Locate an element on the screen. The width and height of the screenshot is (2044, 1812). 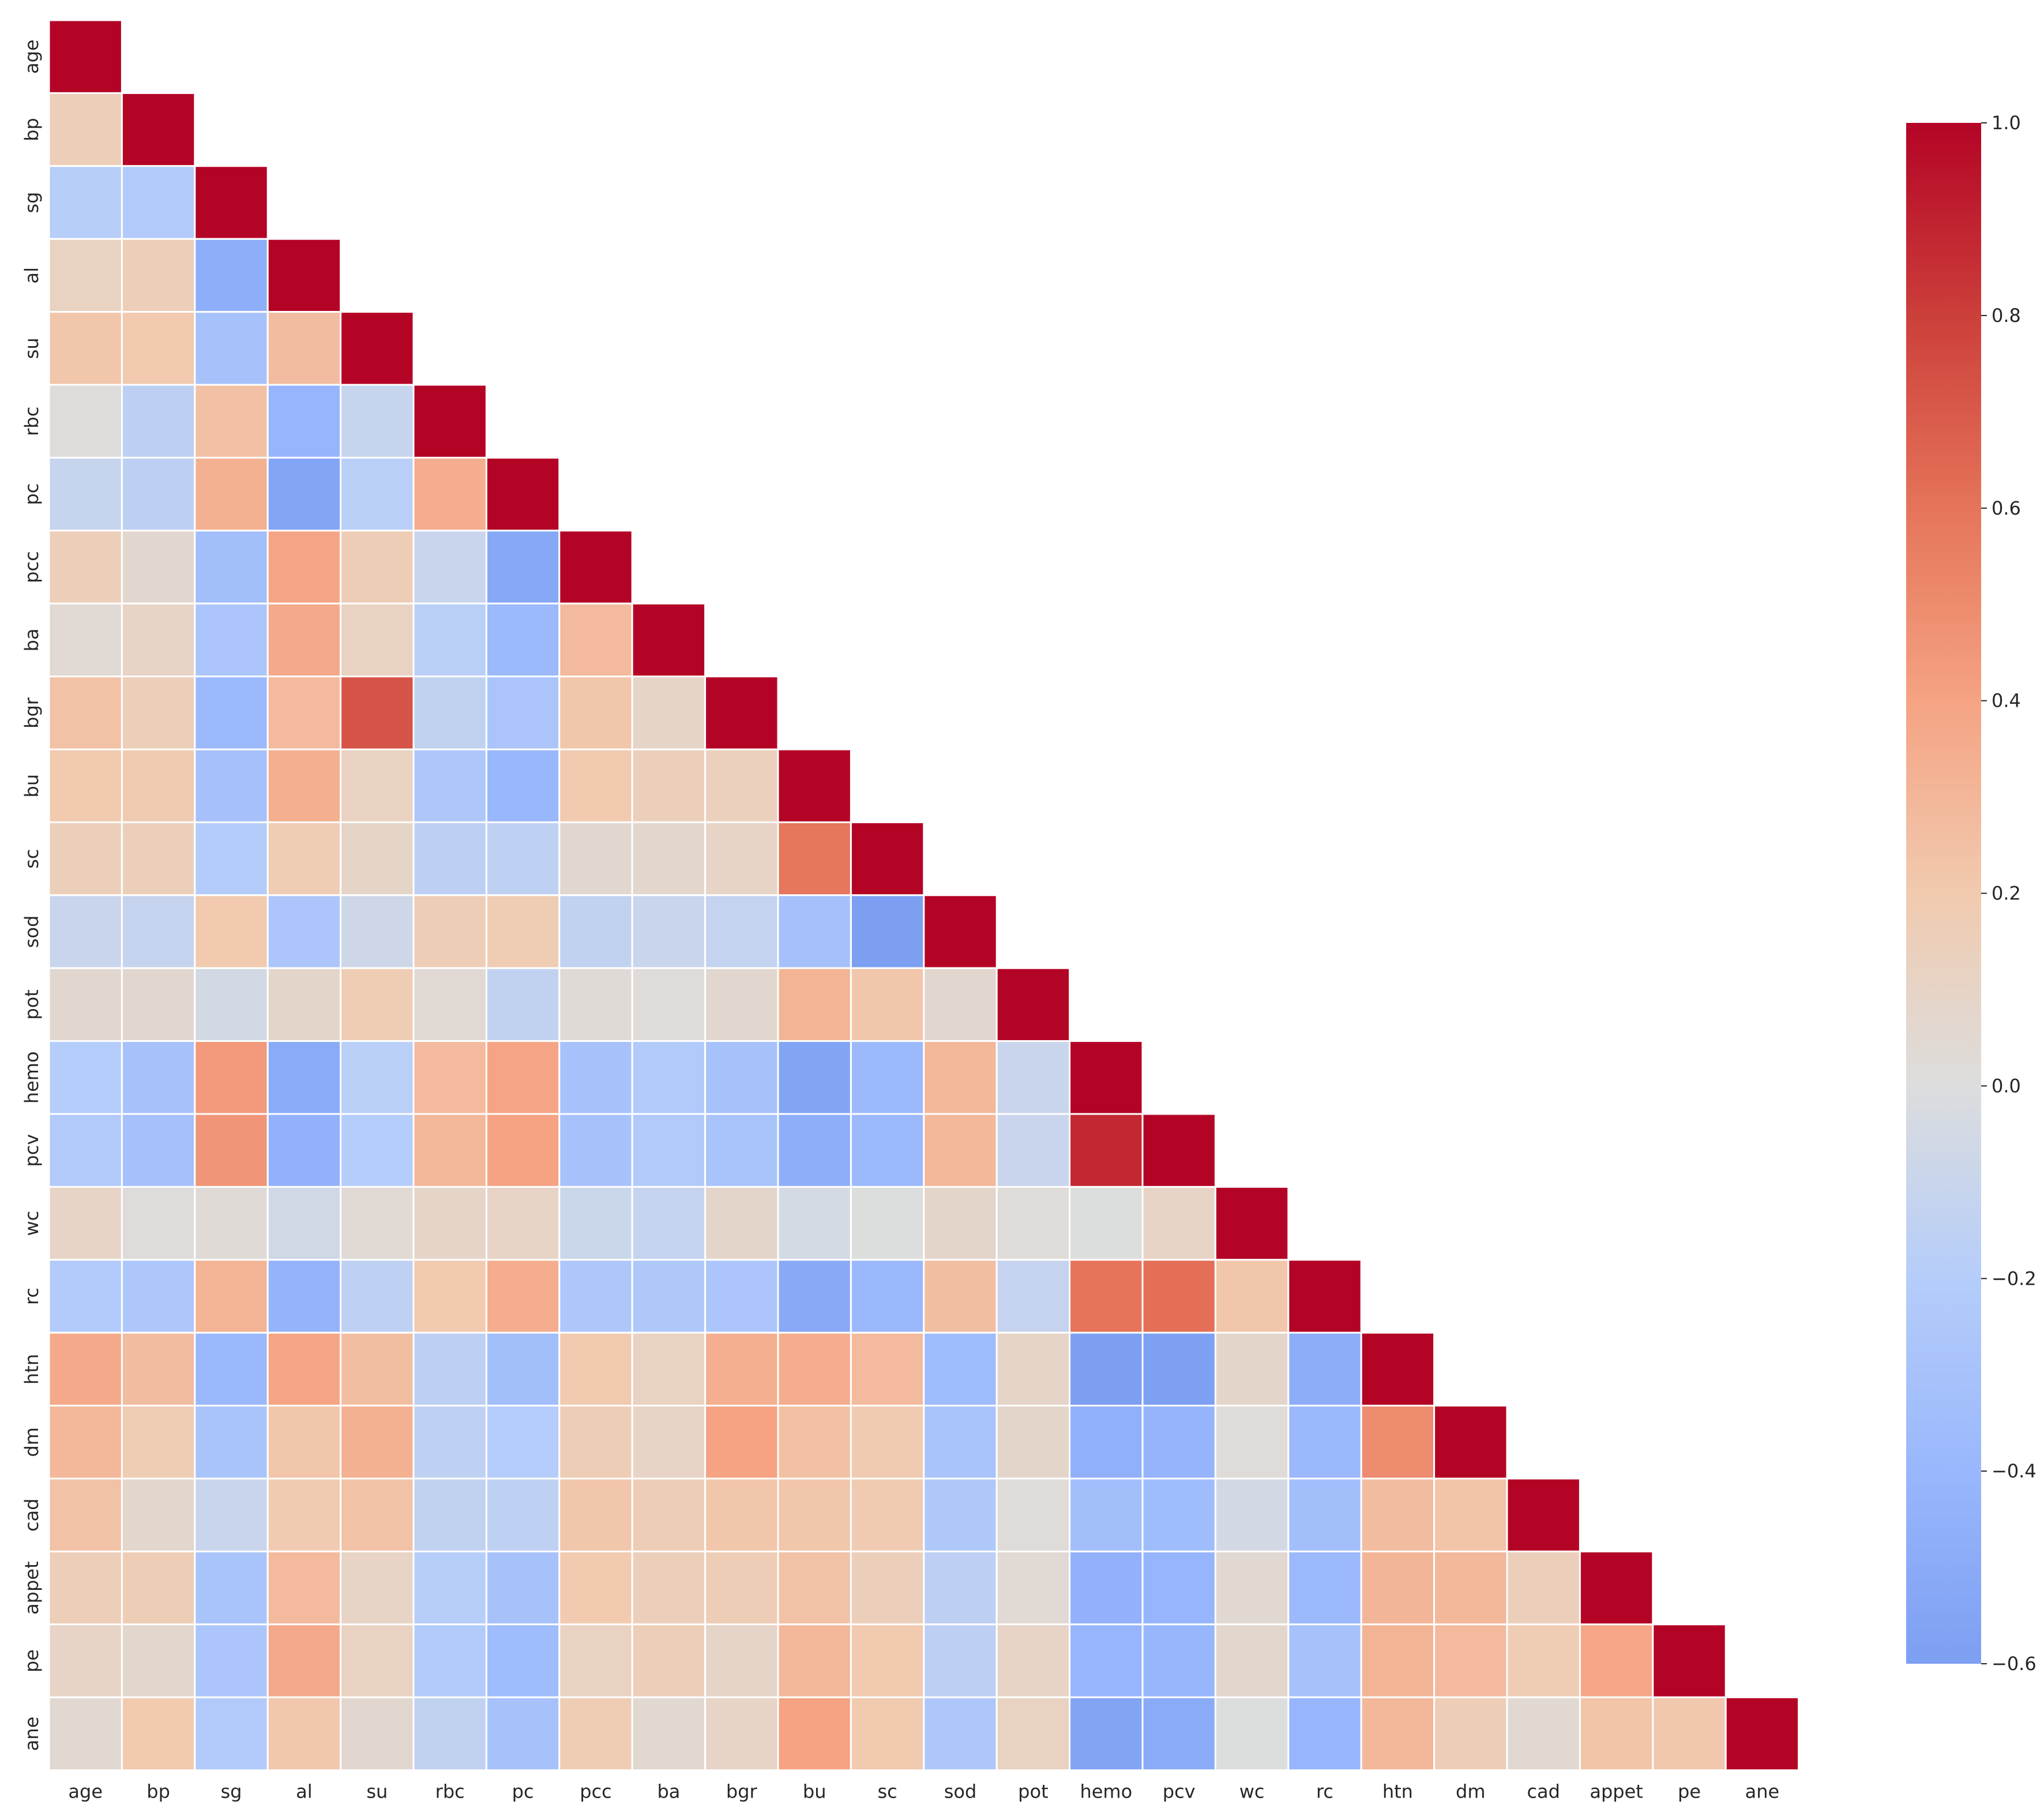
heatmap-cell-pcv-rbc is located at coordinates (449, 1150).